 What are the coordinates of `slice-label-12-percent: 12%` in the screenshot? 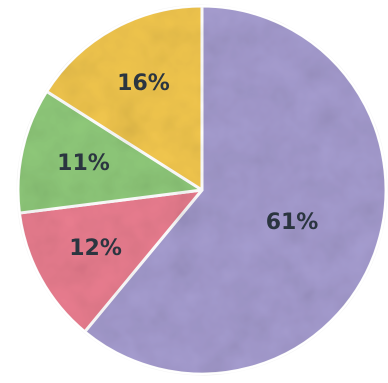 It's located at (95, 248).